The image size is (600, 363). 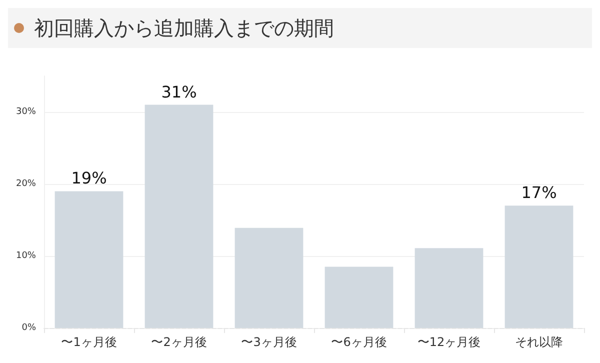 What do you see at coordinates (179, 92) in the screenshot?
I see `data-label: 31%` at bounding box center [179, 92].